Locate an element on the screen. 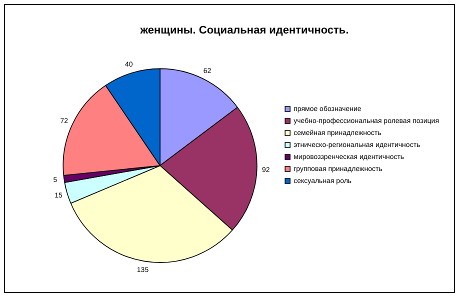 The width and height of the screenshot is (461, 300). chart-title: женщины. Социальная идентичность. is located at coordinates (244, 30).